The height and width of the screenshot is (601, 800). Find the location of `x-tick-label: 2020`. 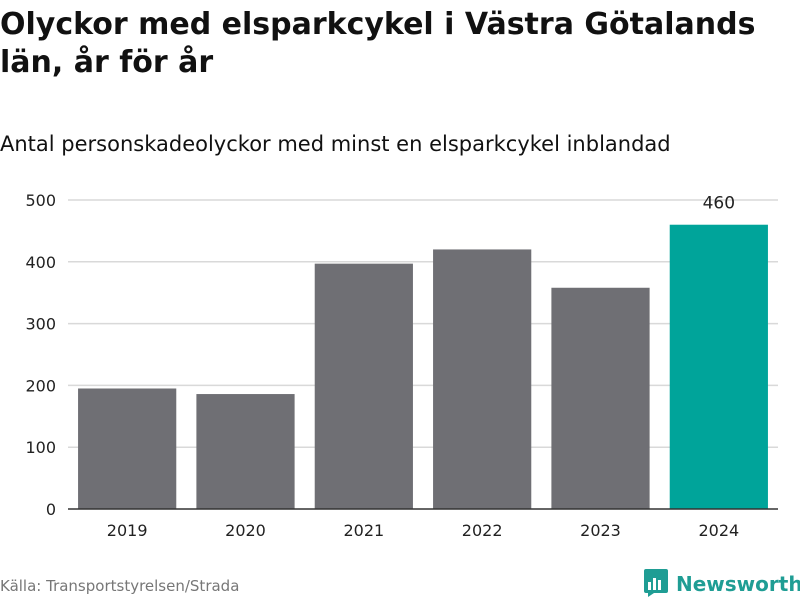

x-tick-label: 2020 is located at coordinates (245, 530).